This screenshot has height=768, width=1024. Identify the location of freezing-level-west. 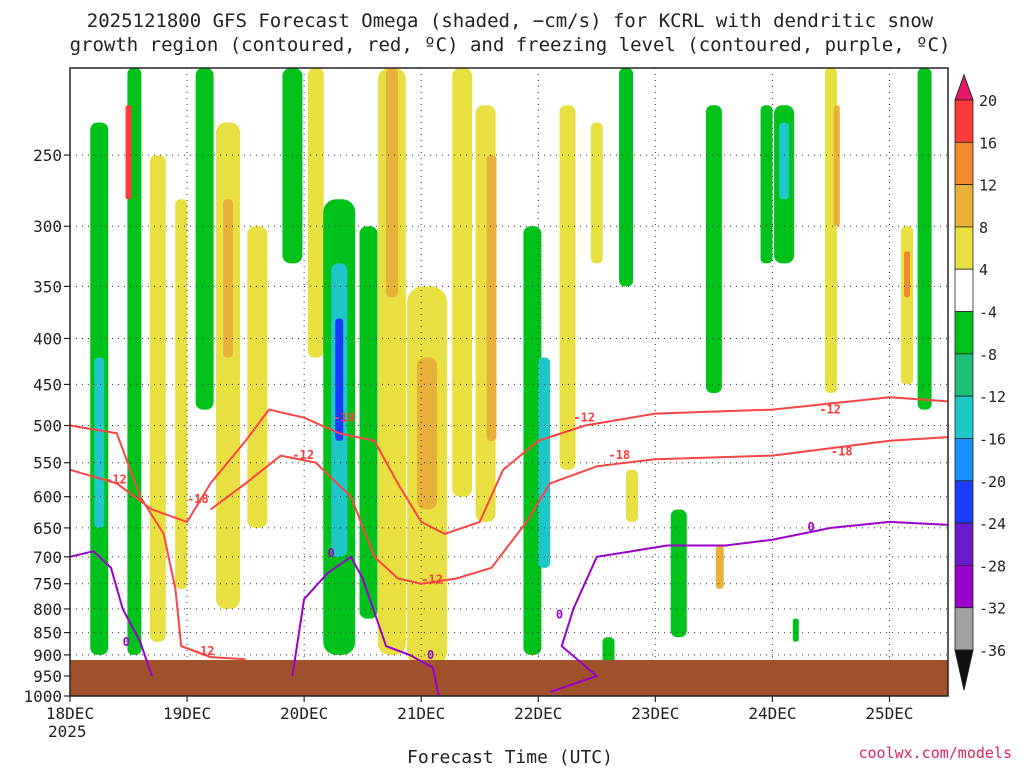
(111, 613).